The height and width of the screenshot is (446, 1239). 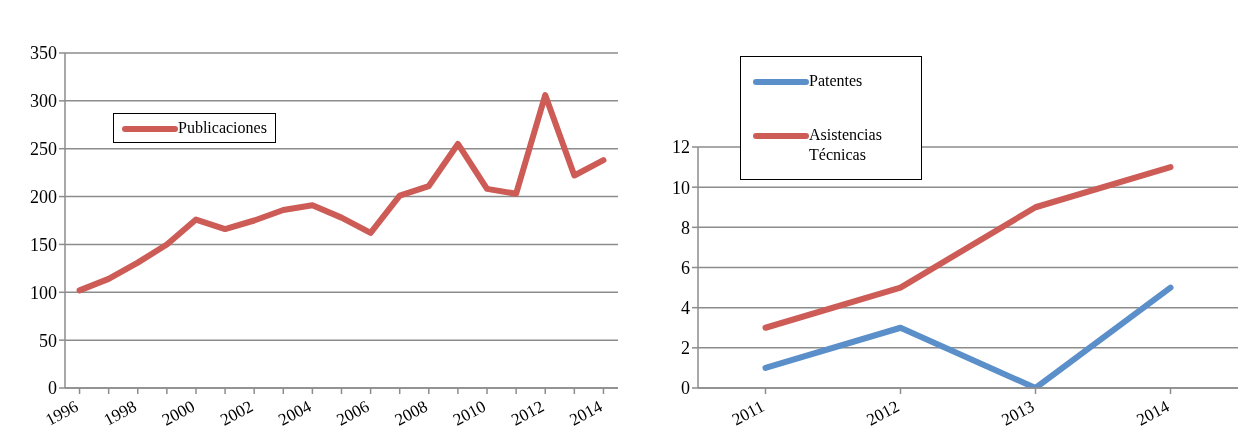 I want to click on x-tick-label: 2008, so click(x=411, y=413).